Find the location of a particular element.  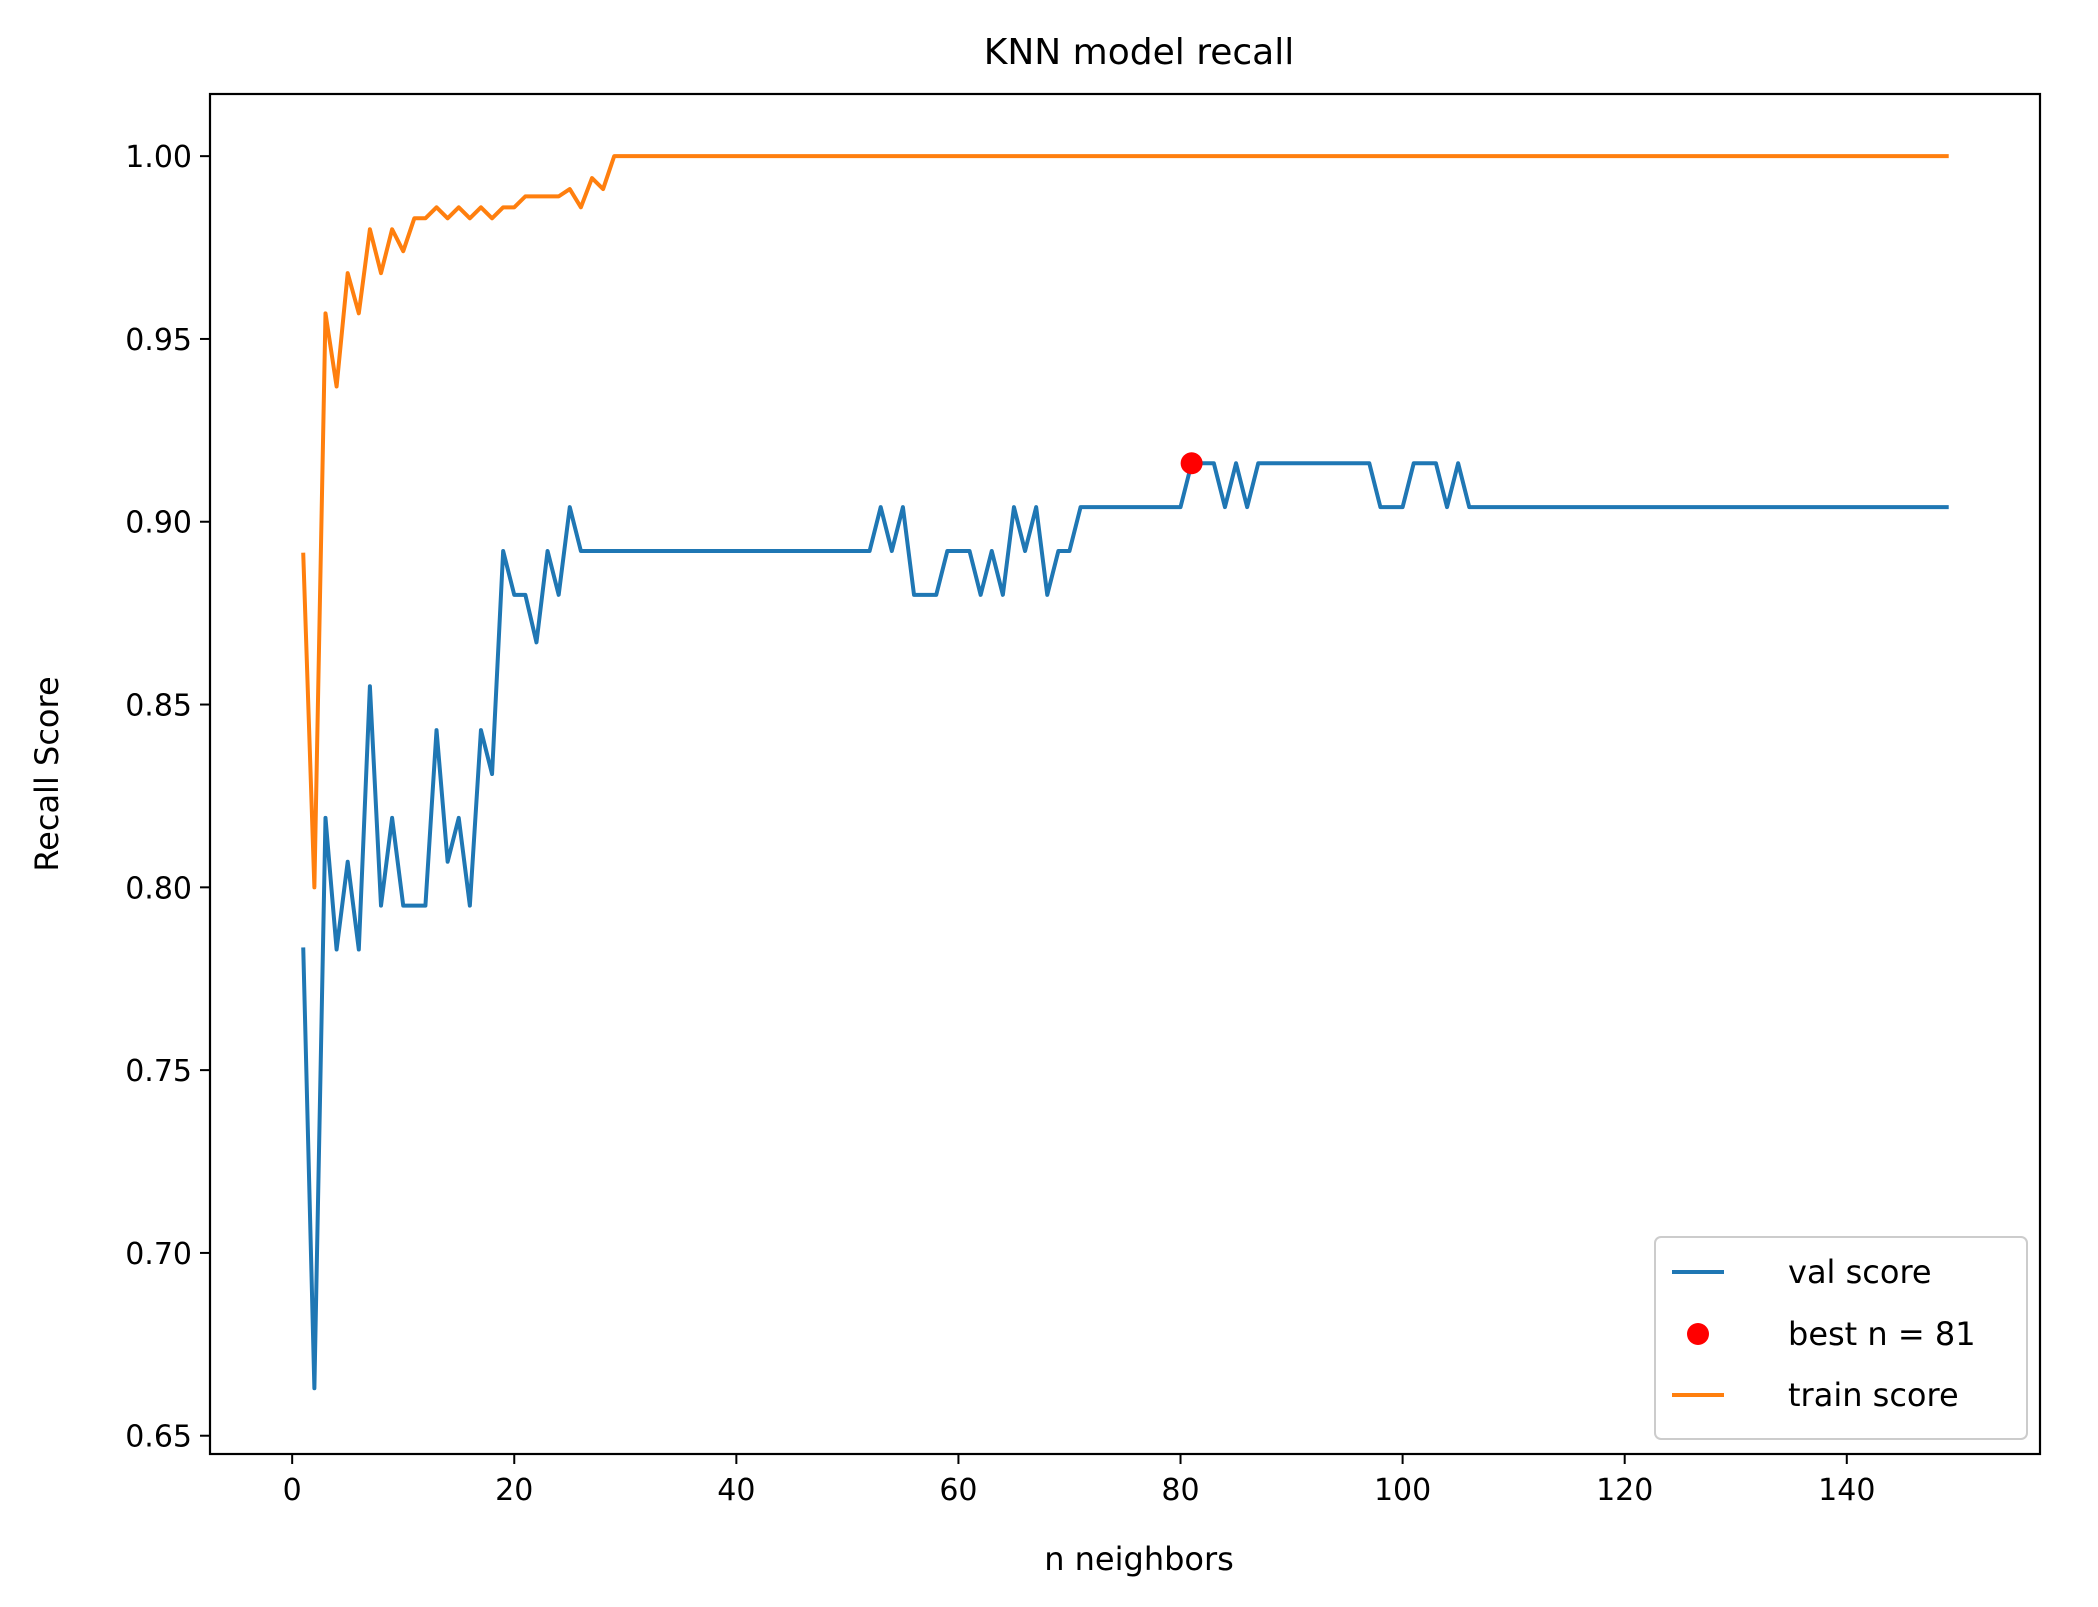

y-tick-label: 0.70 is located at coordinates (158, 1254).